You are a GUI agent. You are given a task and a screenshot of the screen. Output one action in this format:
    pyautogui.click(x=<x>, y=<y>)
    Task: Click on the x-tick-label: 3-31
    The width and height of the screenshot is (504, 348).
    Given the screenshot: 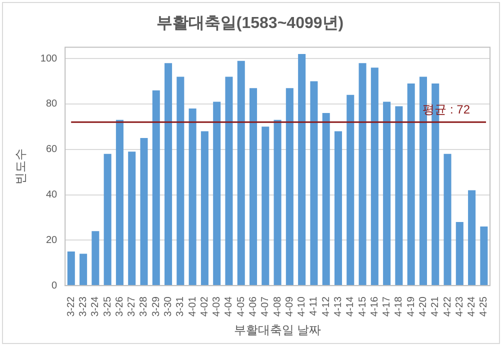 What is the action you would take?
    pyautogui.click(x=180, y=306)
    